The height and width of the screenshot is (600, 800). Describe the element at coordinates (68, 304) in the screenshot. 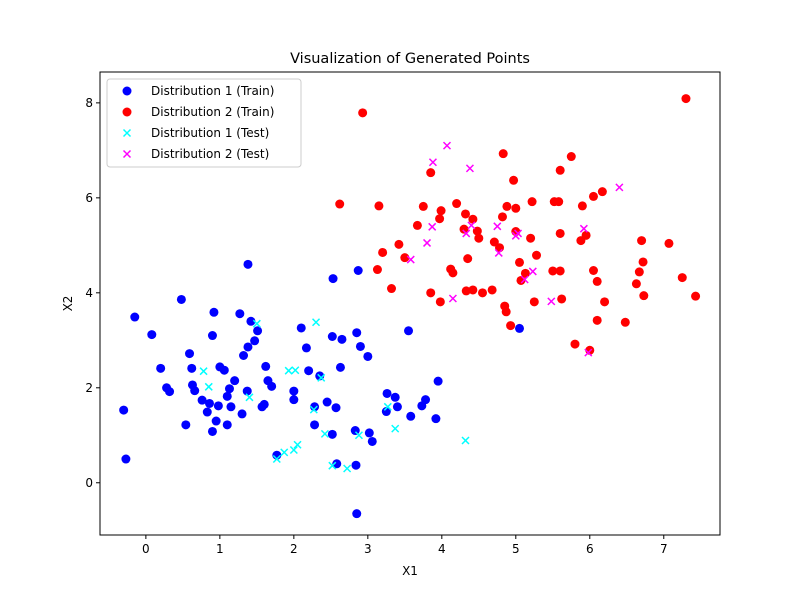

I see `y-axis-label: X2` at that location.